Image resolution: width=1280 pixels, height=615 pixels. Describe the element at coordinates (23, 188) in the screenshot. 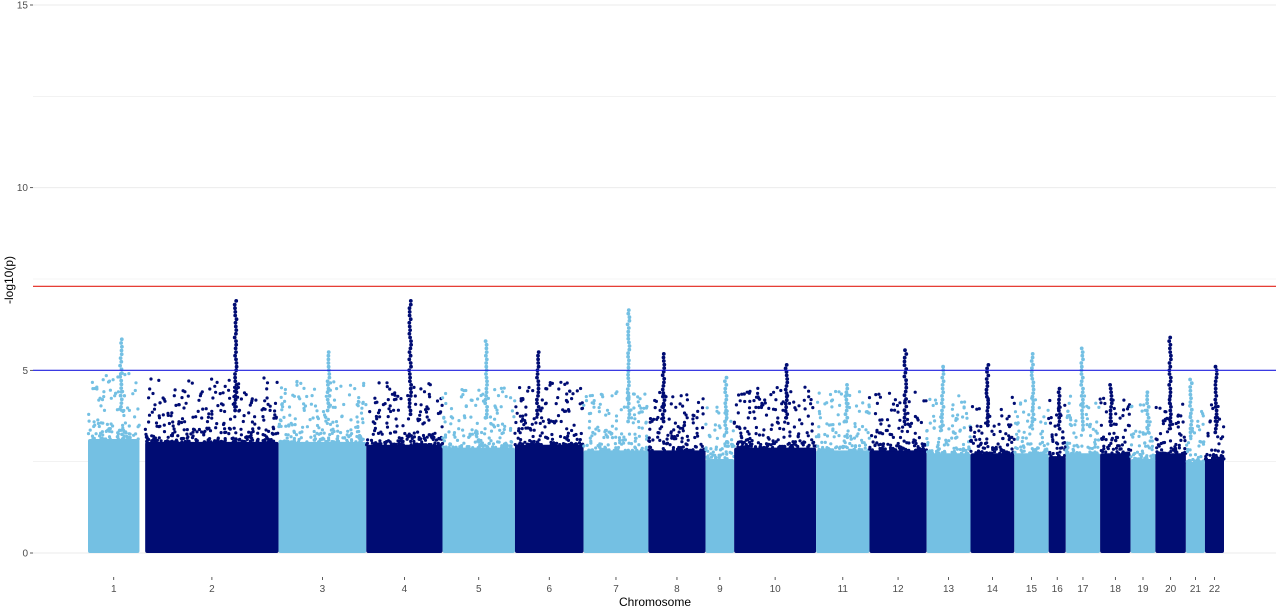

I see `y-tick-label: 10` at that location.